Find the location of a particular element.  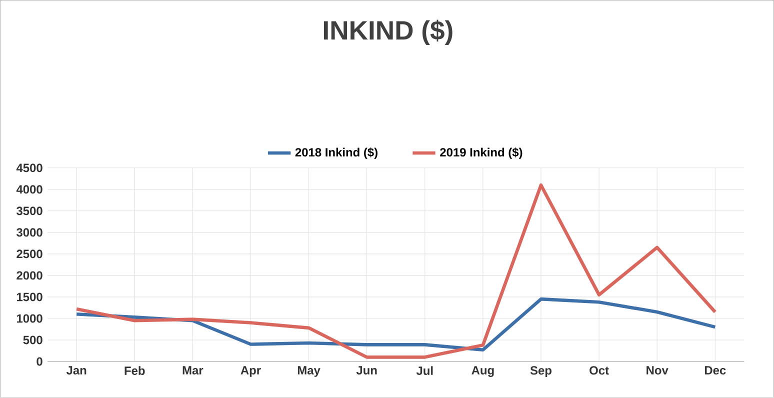

y-tick-label: 3000 is located at coordinates (29, 232).